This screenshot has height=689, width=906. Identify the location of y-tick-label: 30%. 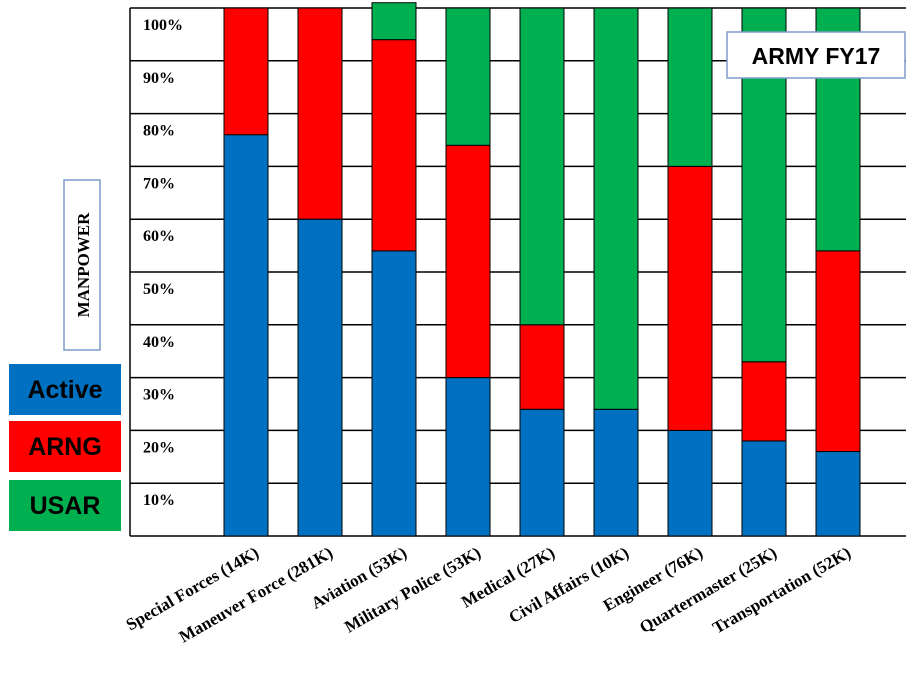
(159, 395).